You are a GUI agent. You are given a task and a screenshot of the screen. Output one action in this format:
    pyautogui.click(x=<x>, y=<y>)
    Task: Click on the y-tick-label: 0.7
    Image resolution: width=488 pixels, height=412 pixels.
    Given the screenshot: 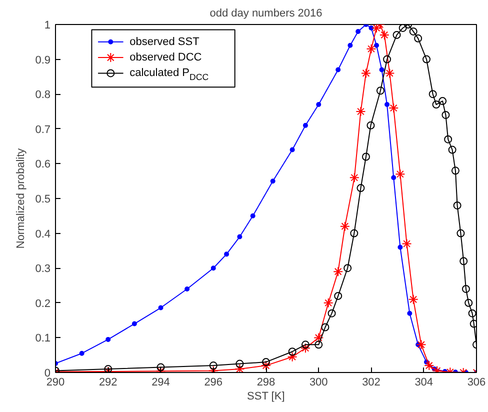 What is the action you would take?
    pyautogui.click(x=43, y=130)
    